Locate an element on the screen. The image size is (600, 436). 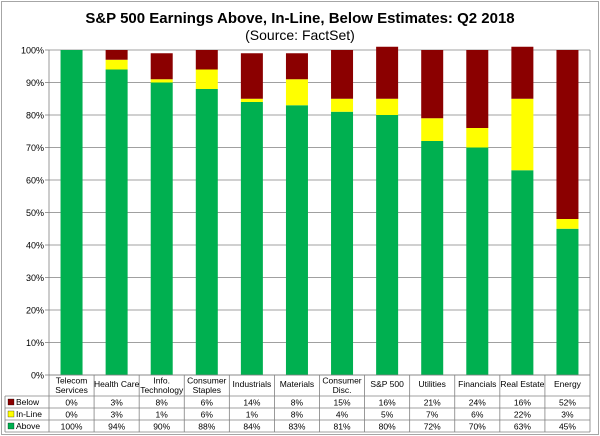
data-label: 84% is located at coordinates (251, 427).